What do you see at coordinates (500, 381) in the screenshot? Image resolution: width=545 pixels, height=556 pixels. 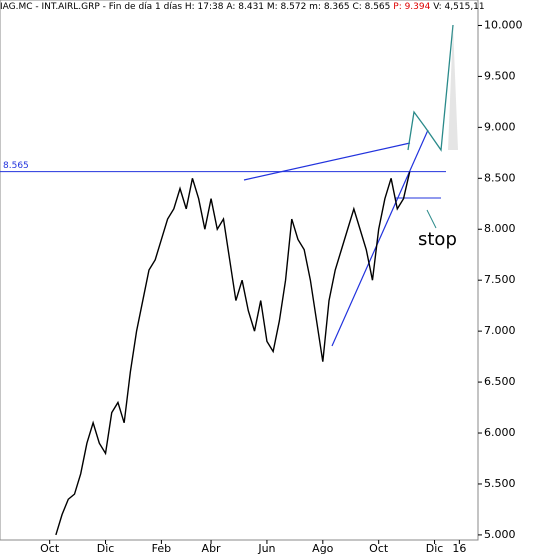 I see `y-tick-label: 6.500` at bounding box center [500, 381].